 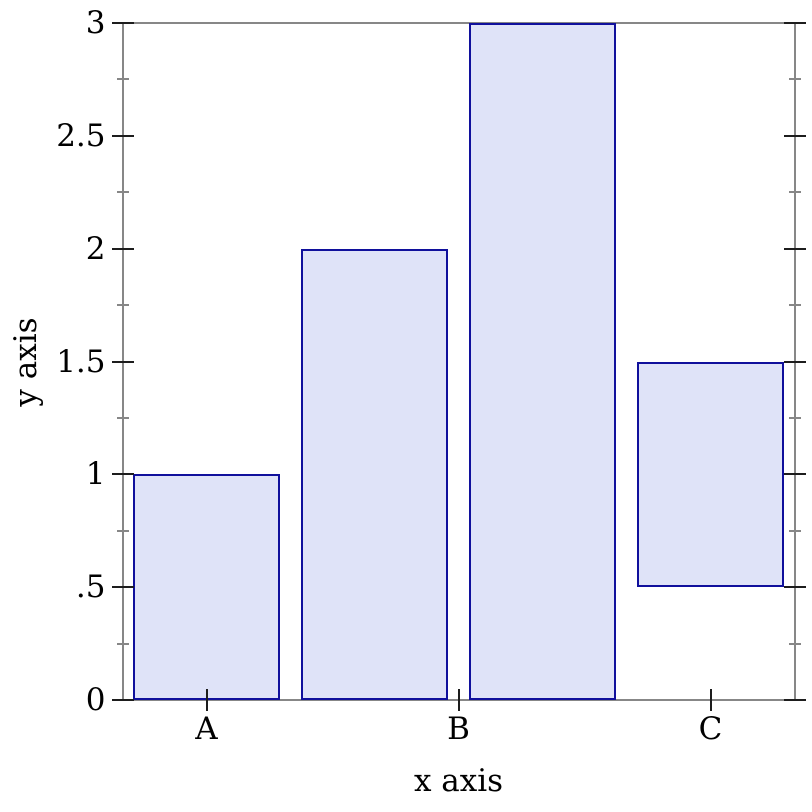 I want to click on y-tick-label: 2, so click(x=95, y=248).